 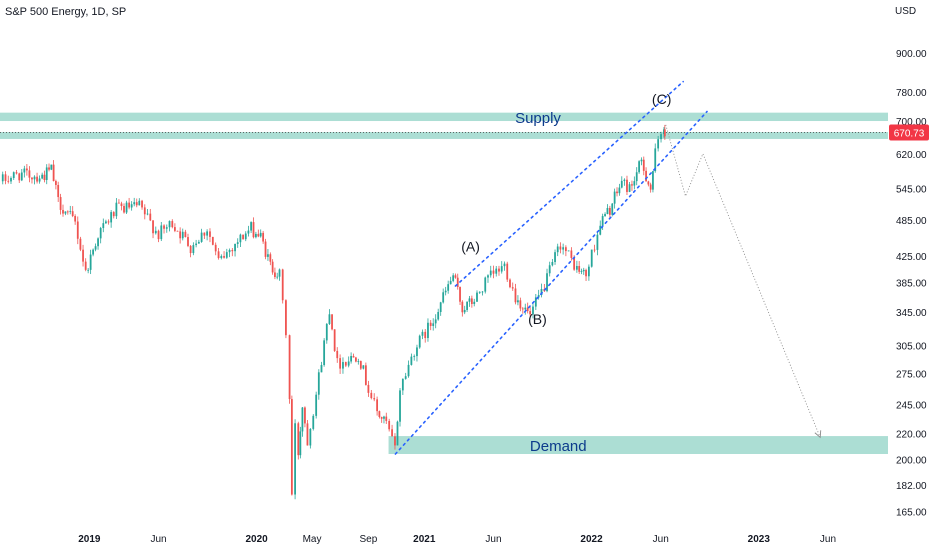 I want to click on price-tick-label: 345.00, so click(x=911, y=313).